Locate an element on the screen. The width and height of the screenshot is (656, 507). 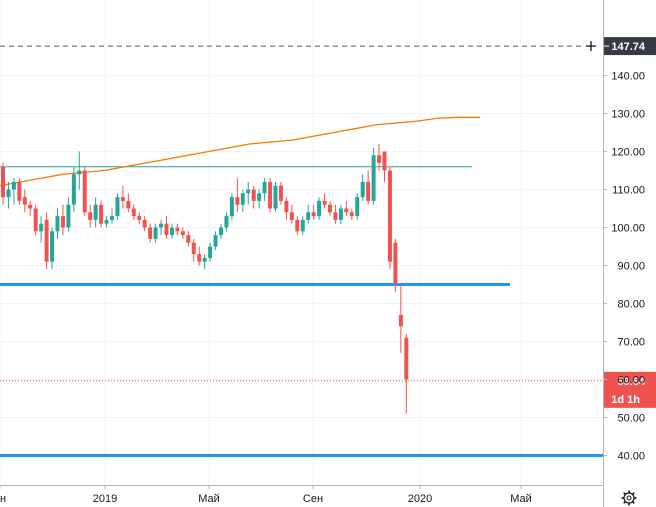
y-tick-label: 90.00 is located at coordinates (631, 267).